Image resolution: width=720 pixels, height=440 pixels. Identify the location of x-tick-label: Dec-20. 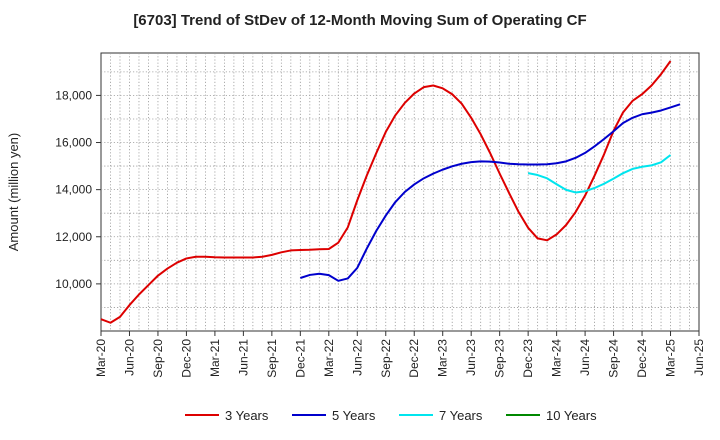
(186, 358).